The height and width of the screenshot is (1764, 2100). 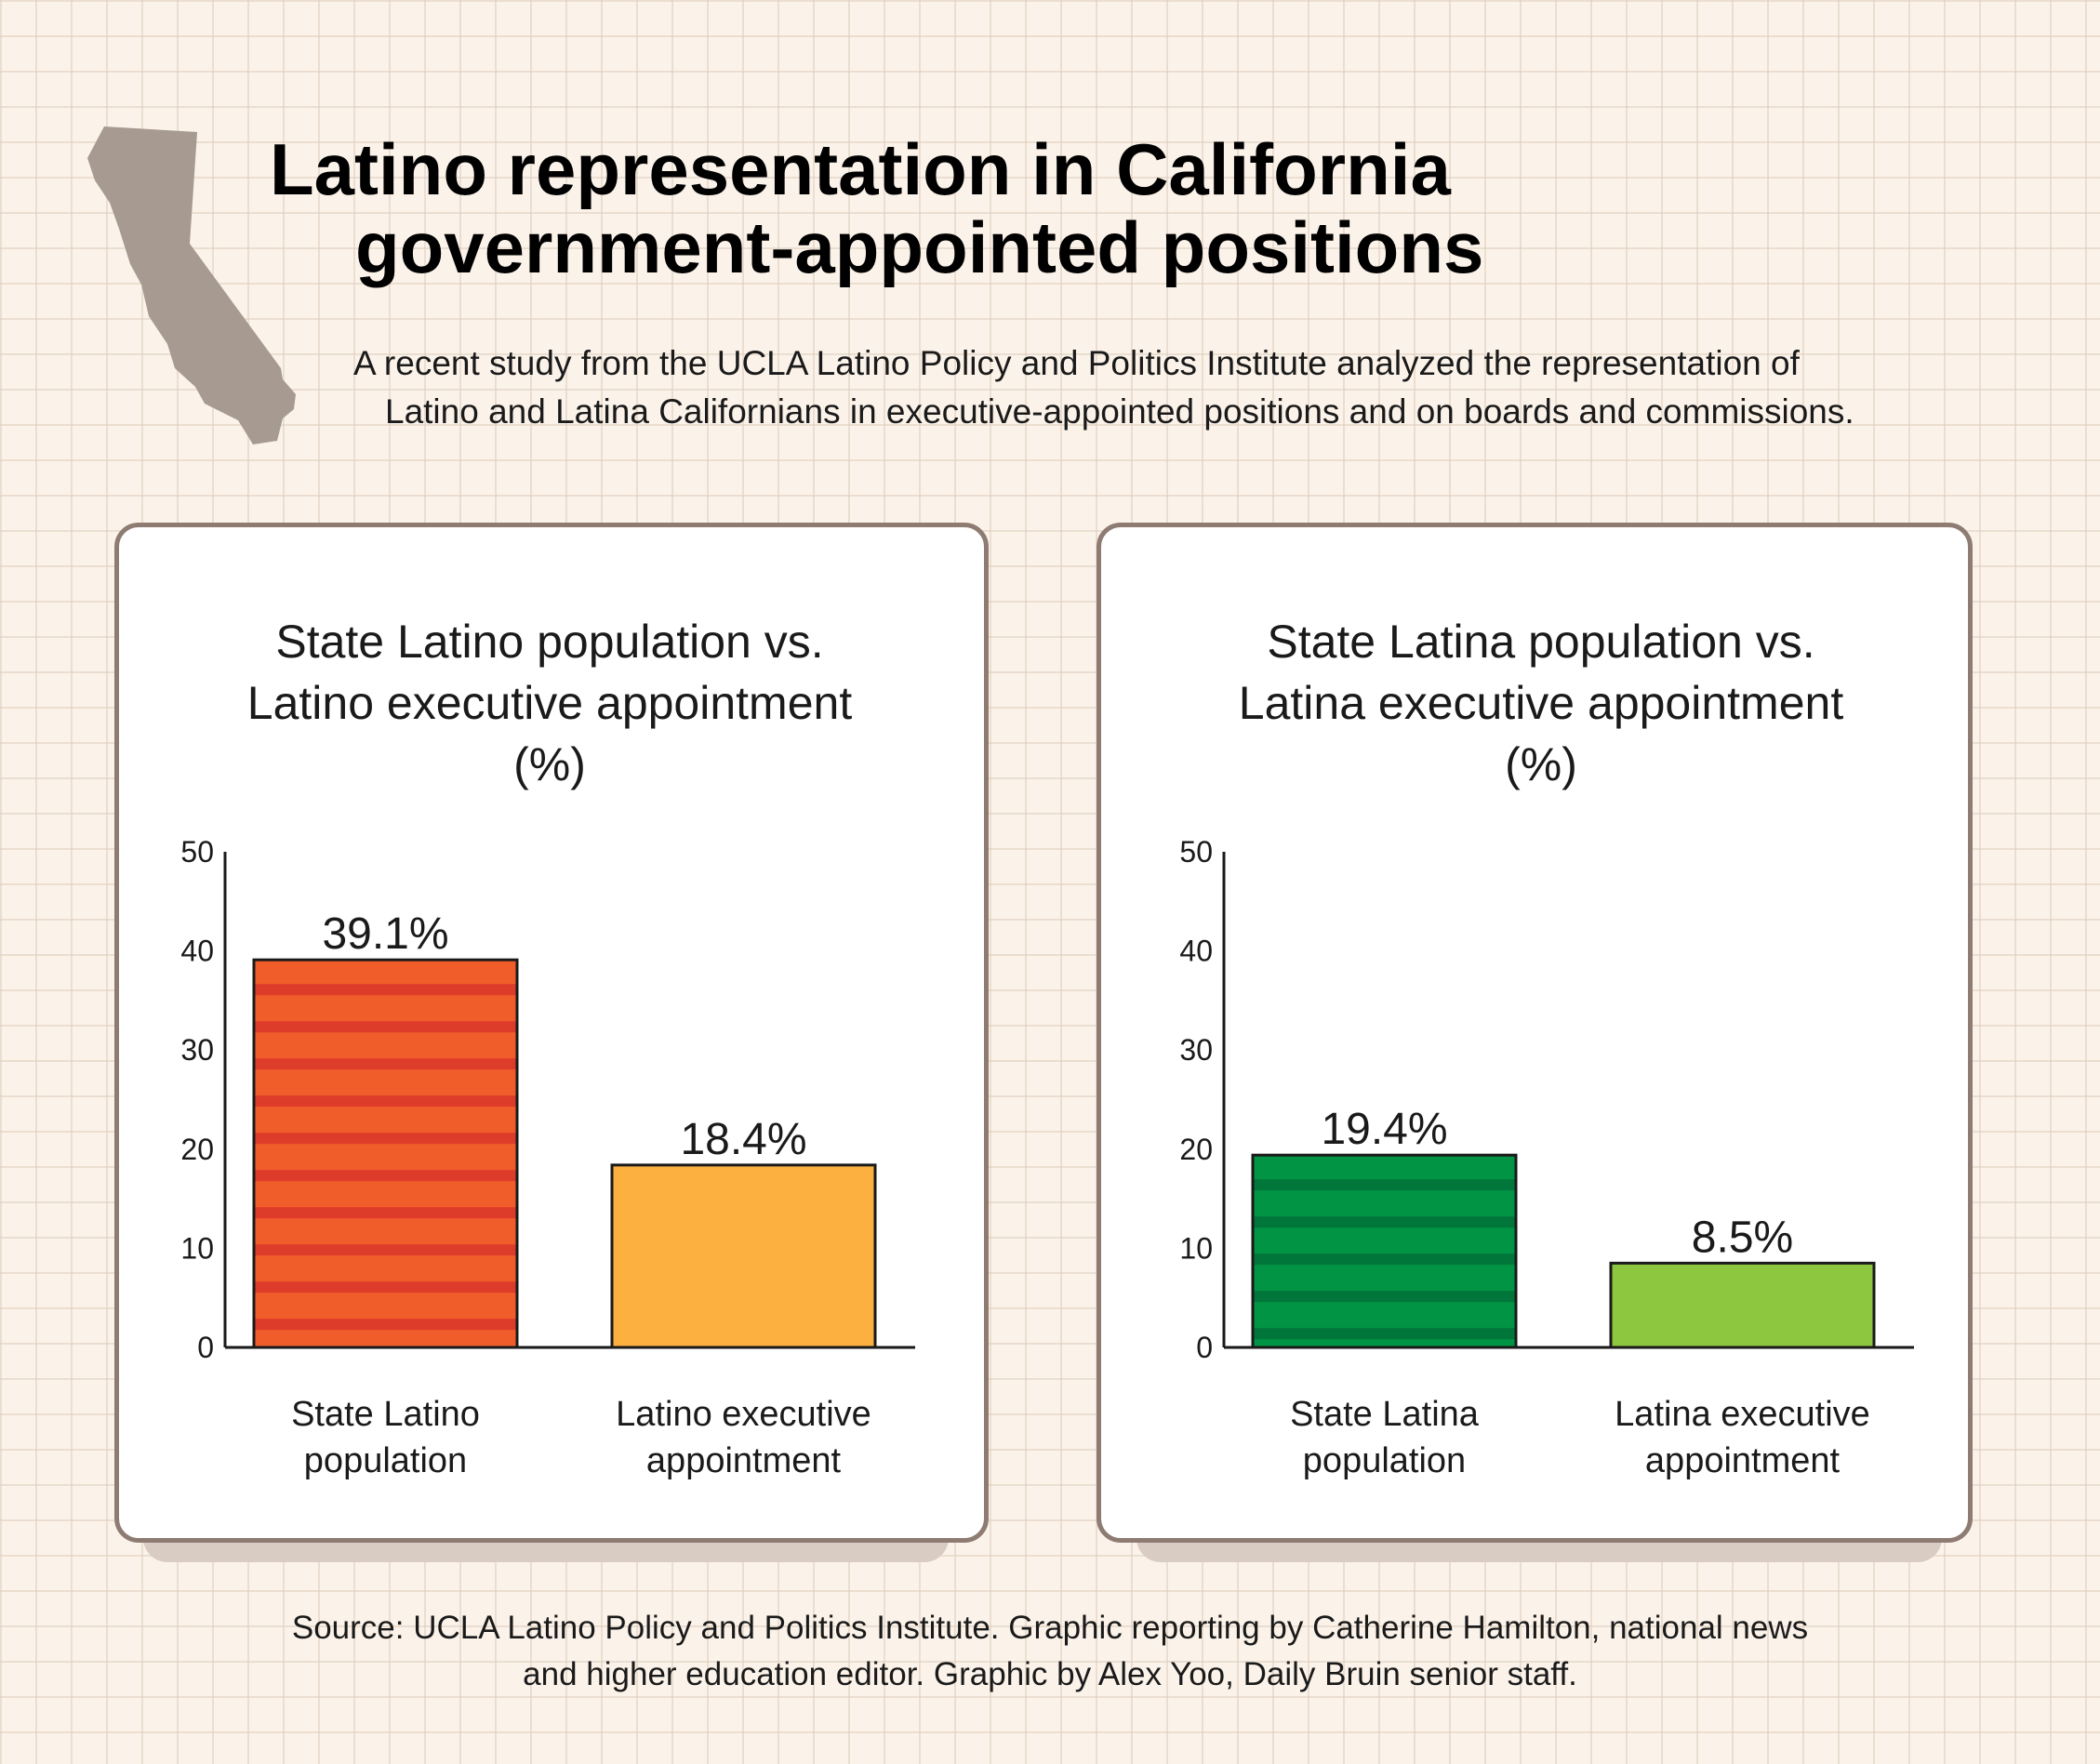 What do you see at coordinates (1384, 1129) in the screenshot?
I see `data-label: 19.4%` at bounding box center [1384, 1129].